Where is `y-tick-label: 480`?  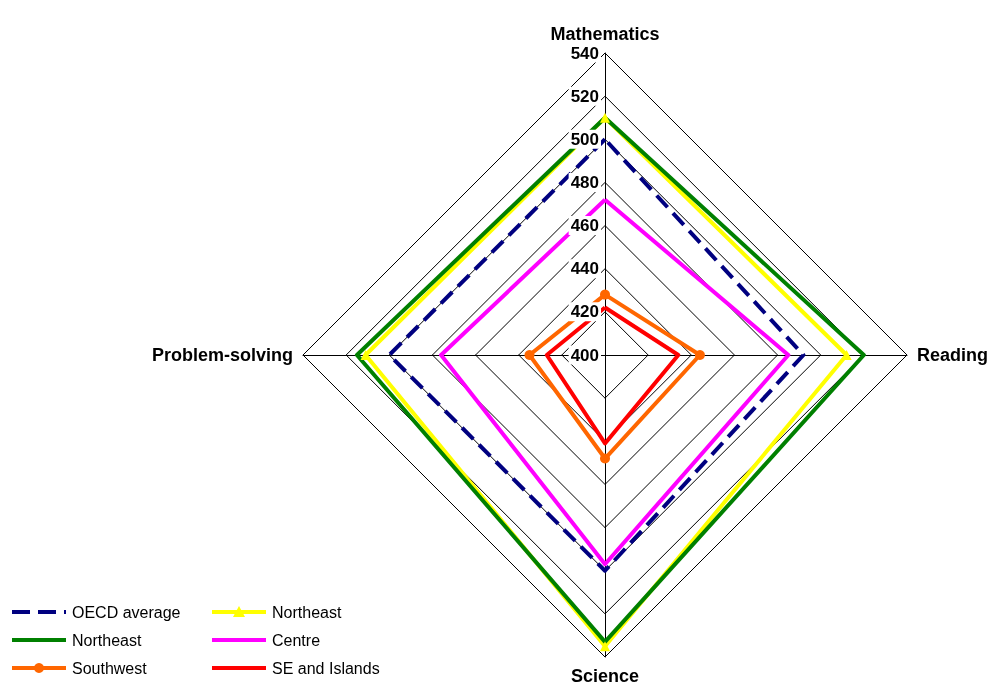
y-tick-label: 480 is located at coordinates (584, 182).